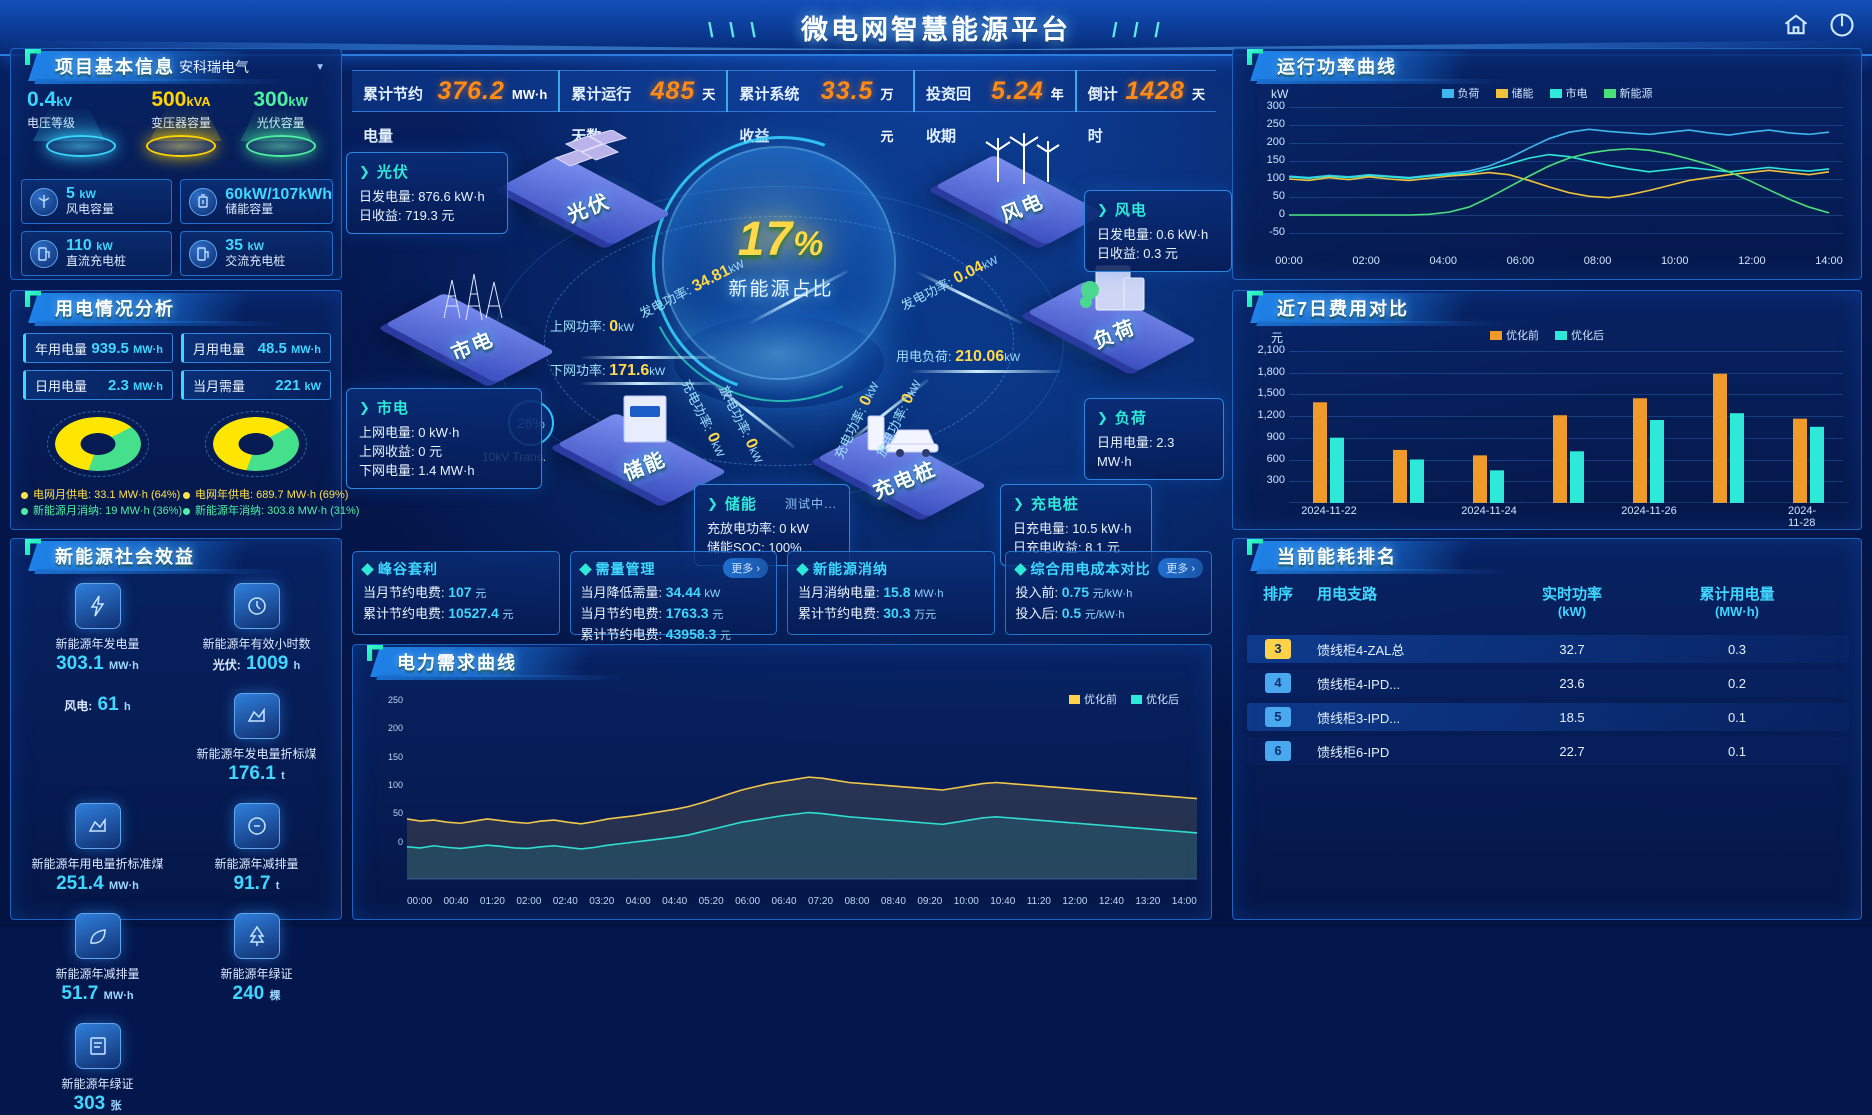 This screenshot has width=1872, height=1115. What do you see at coordinates (529, 901) in the screenshot?
I see `x-tick: 02:00` at bounding box center [529, 901].